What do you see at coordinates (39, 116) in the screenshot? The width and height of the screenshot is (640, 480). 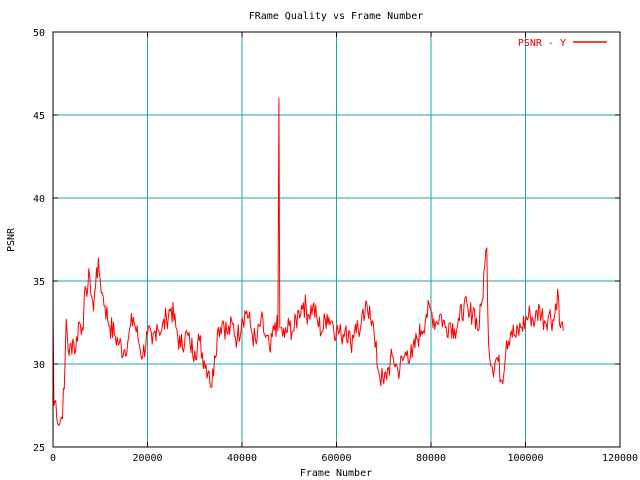 I see `y-tick-label: 45` at bounding box center [39, 116].